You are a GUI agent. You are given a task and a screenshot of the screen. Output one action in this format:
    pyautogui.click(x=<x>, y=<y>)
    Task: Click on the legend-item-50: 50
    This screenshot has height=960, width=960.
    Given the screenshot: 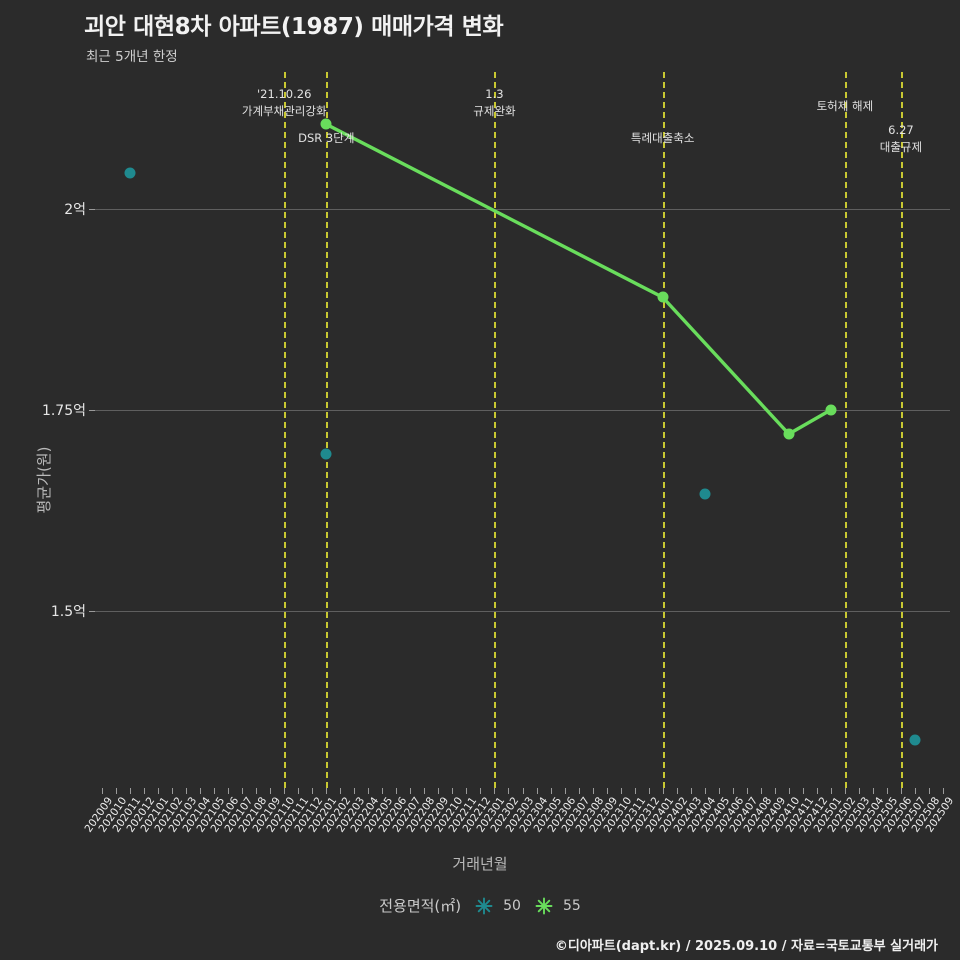 What is the action you would take?
    pyautogui.click(x=497, y=906)
    